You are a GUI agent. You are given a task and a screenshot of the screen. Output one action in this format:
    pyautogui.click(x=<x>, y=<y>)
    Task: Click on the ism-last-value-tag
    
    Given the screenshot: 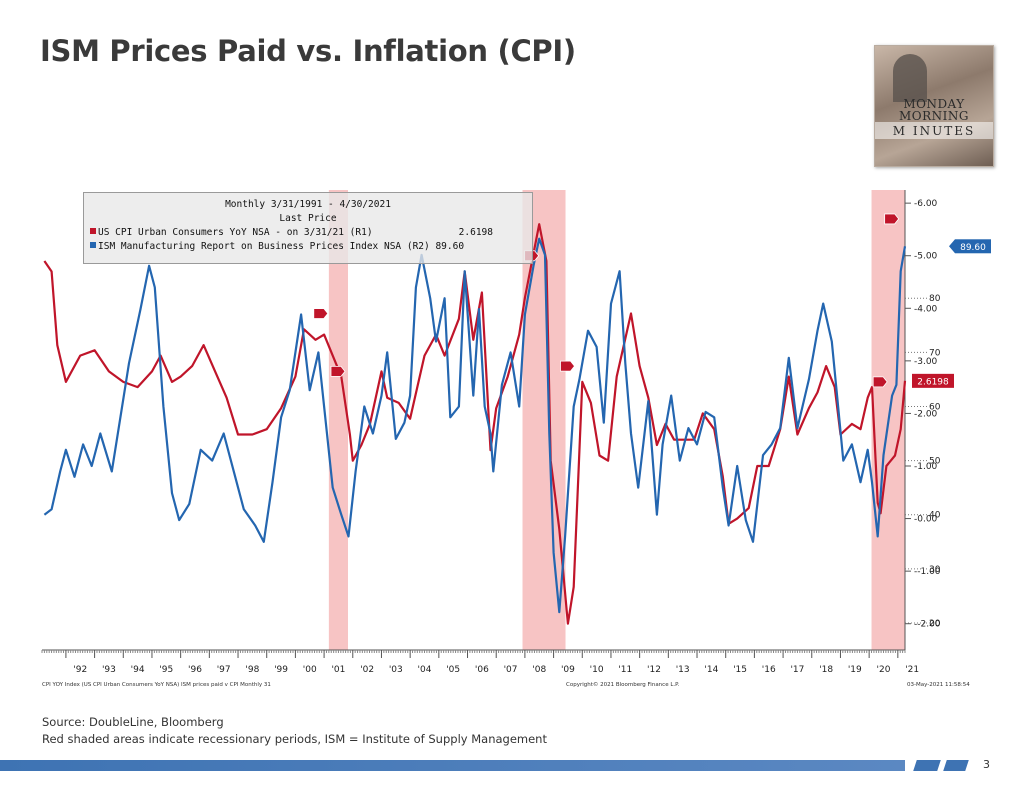 What is the action you would take?
    pyautogui.click(x=973, y=246)
    